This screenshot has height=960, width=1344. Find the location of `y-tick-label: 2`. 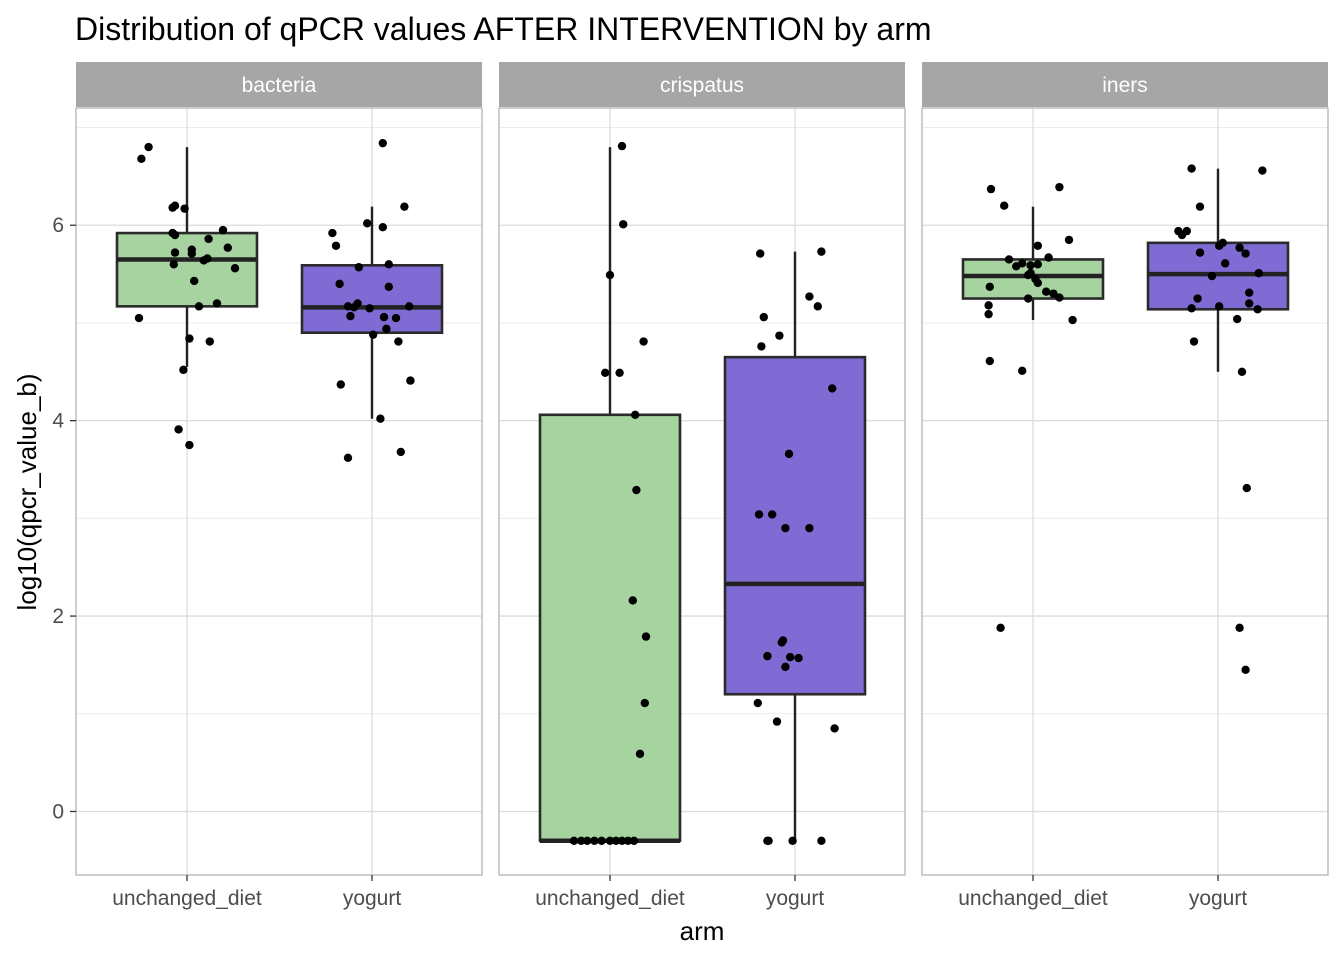

y-tick-label: 2 is located at coordinates (58, 616).